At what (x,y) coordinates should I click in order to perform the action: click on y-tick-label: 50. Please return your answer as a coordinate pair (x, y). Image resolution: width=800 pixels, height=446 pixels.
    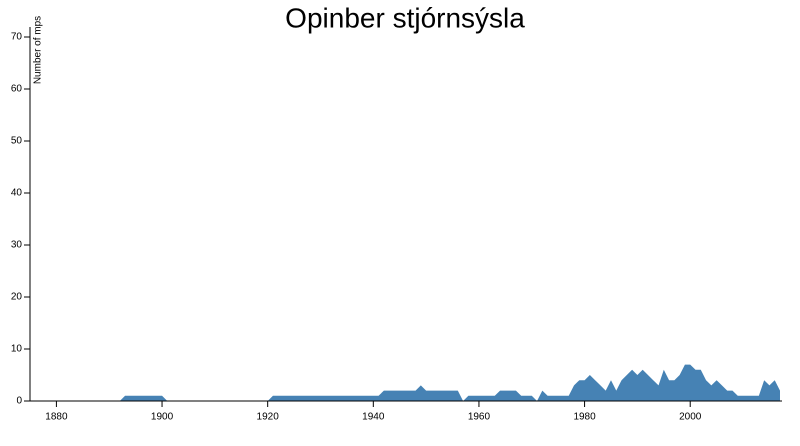
    Looking at the image, I should click on (17, 141).